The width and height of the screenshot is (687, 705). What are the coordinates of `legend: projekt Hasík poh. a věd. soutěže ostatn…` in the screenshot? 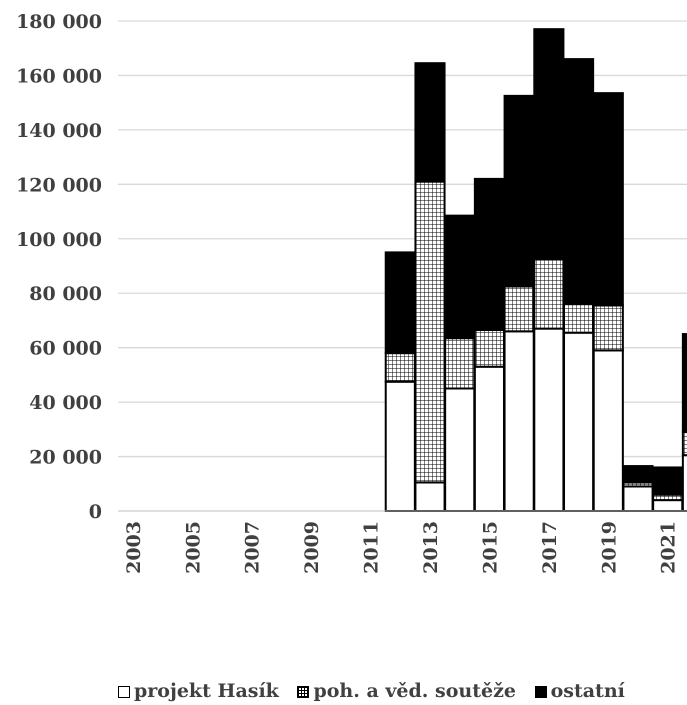 It's located at (377, 691).